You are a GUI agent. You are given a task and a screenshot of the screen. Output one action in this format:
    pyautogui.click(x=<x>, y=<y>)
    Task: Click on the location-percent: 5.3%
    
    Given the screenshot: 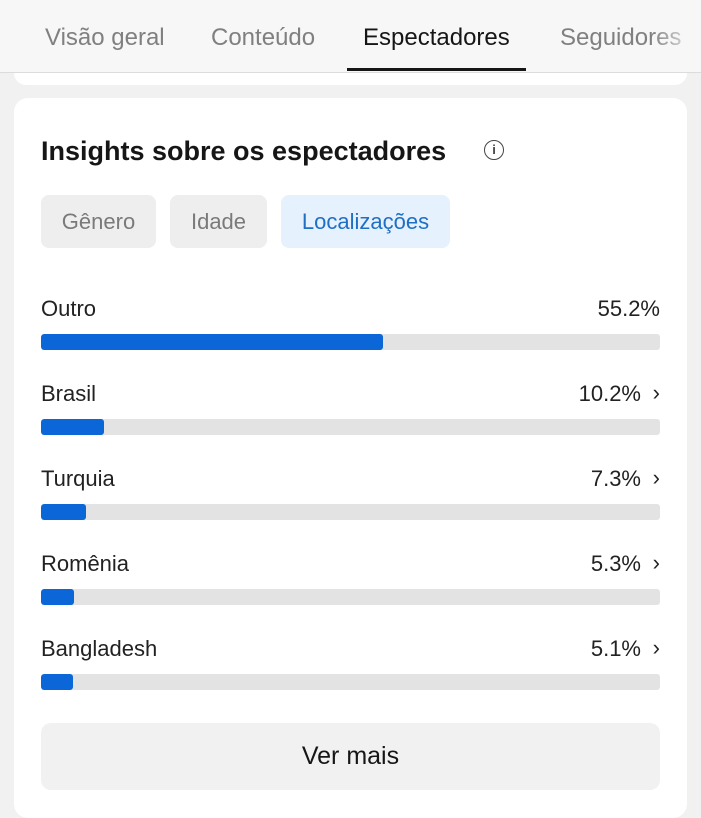 What is the action you would take?
    pyautogui.click(x=615, y=563)
    